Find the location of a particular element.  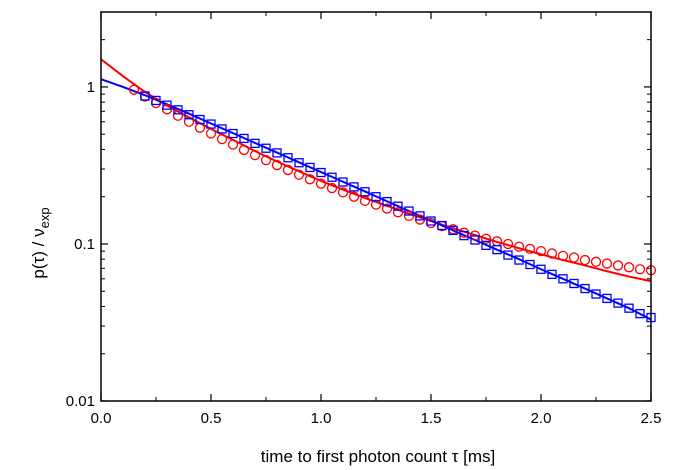

x-tick-label: 1.5 is located at coordinates (431, 418).